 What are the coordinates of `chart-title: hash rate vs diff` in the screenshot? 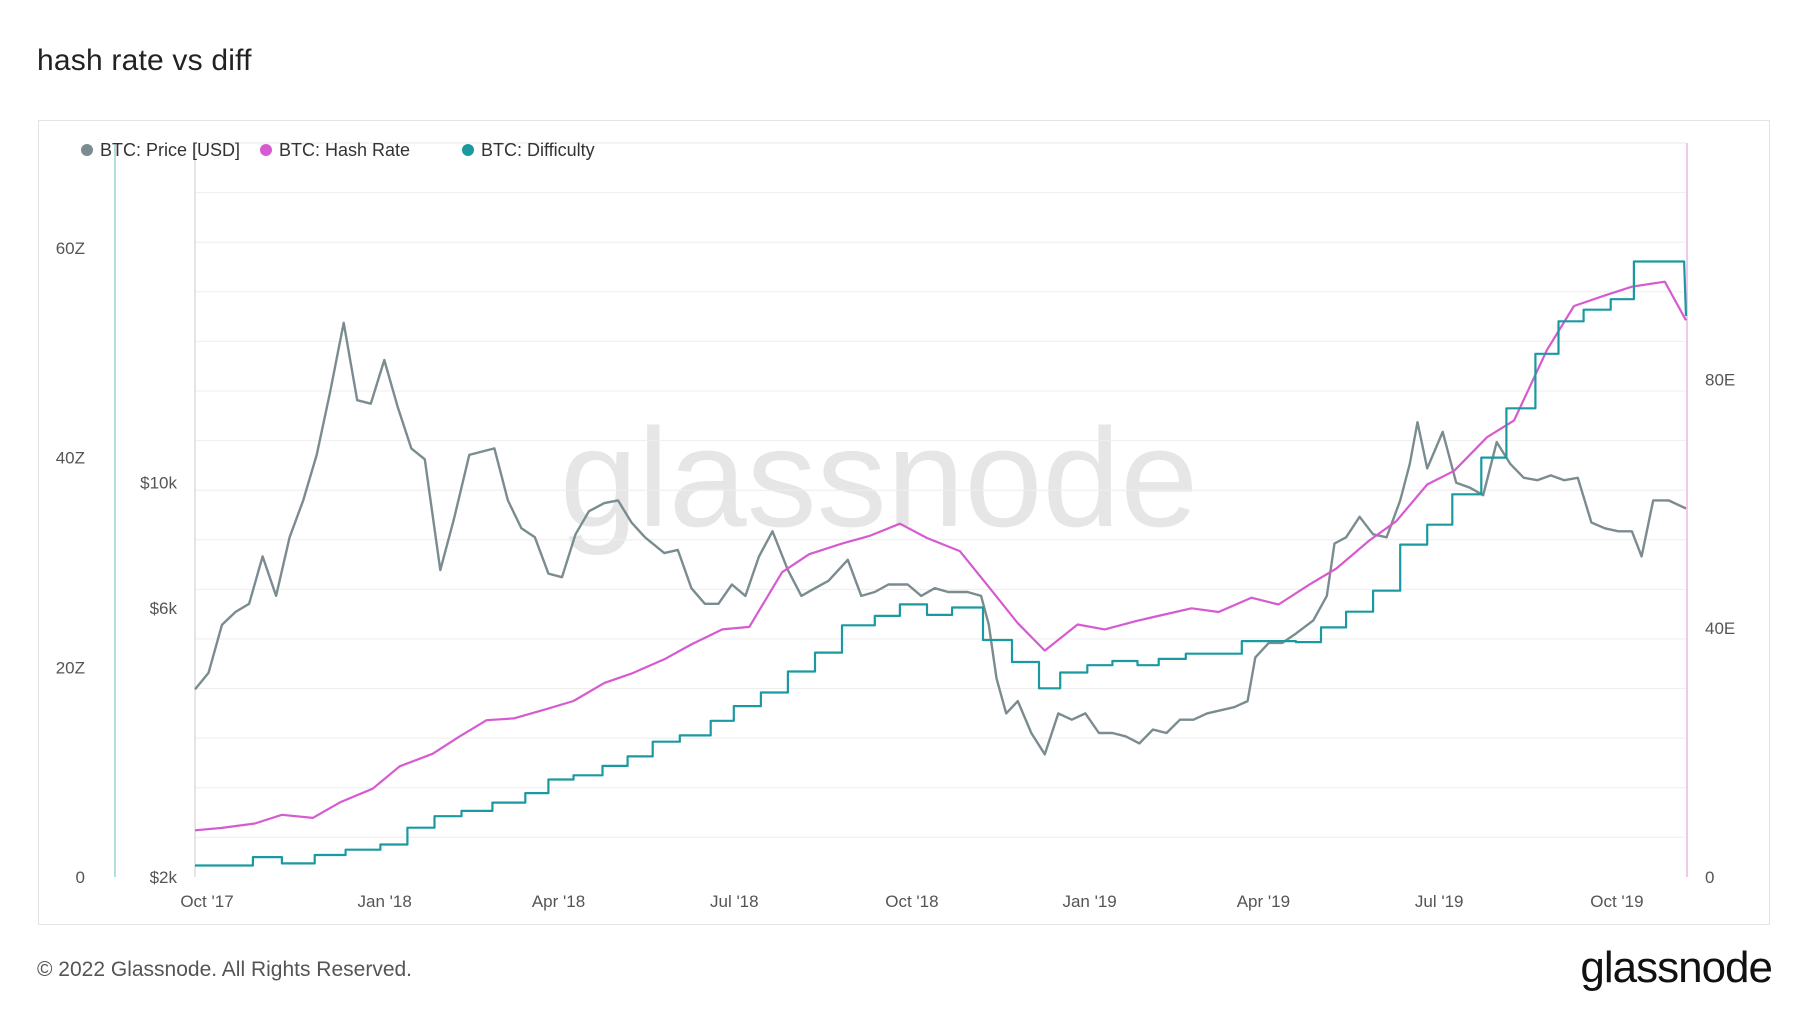 It's located at (144, 60).